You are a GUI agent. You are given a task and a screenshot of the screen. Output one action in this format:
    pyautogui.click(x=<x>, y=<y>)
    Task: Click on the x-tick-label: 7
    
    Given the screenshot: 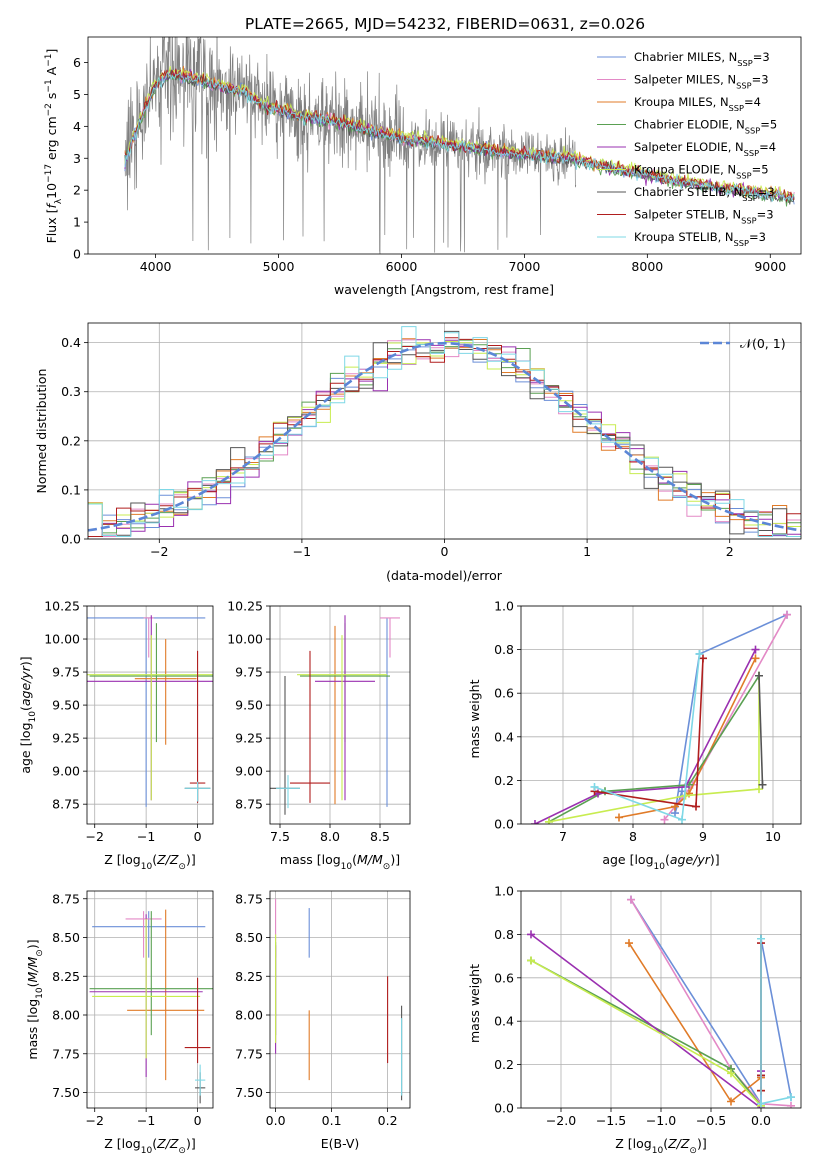 What is the action you would take?
    pyautogui.click(x=563, y=836)
    